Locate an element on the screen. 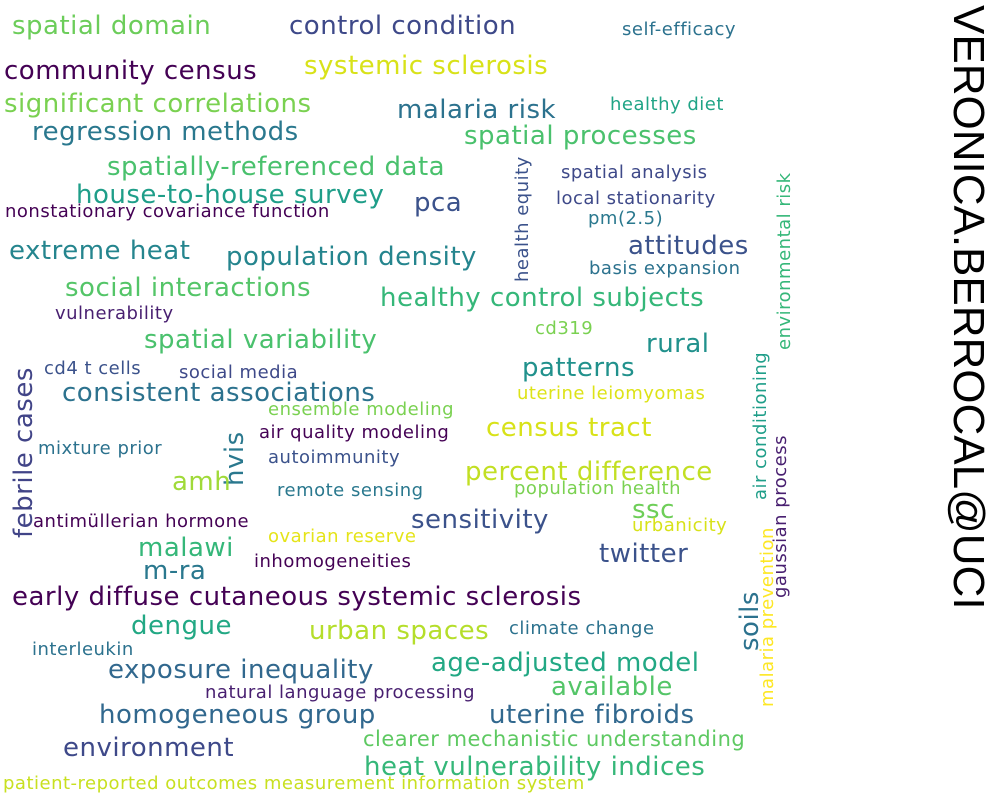  word-nonstationary-covariance-function: nonstationary covariance function is located at coordinates (167, 211).